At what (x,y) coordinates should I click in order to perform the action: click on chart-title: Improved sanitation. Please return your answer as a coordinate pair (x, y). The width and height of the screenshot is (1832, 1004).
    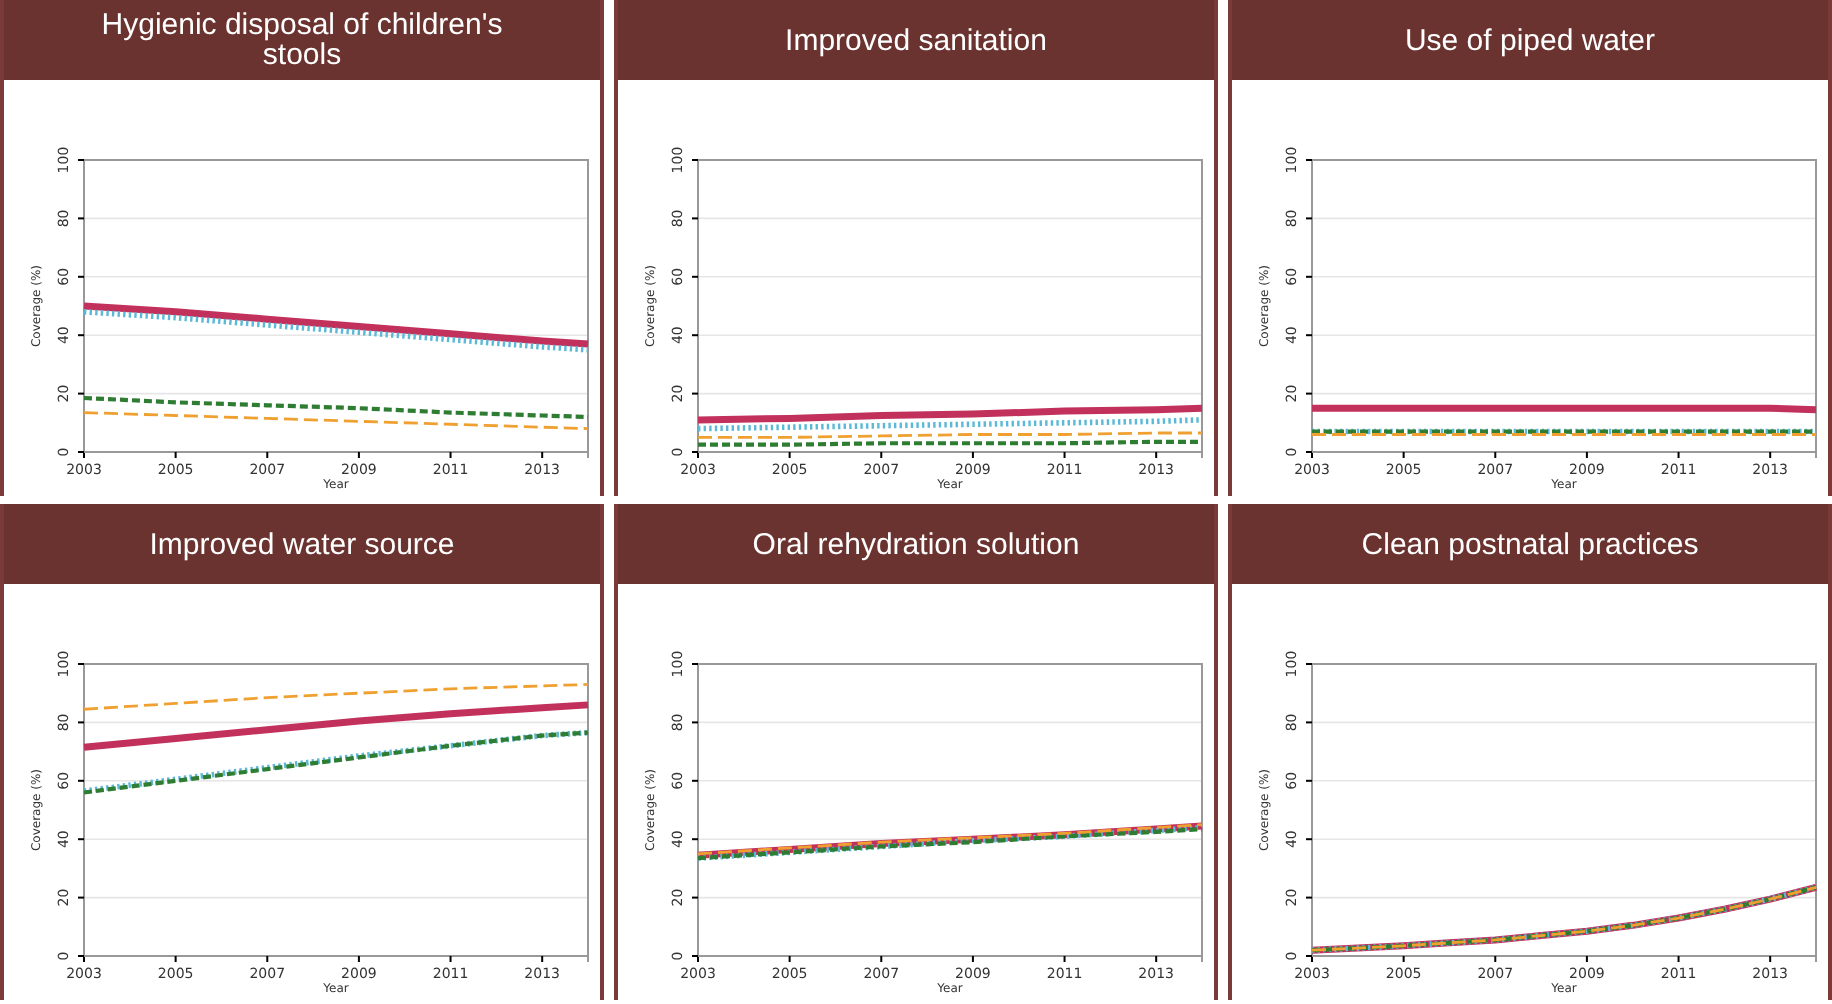
    Looking at the image, I should click on (916, 40).